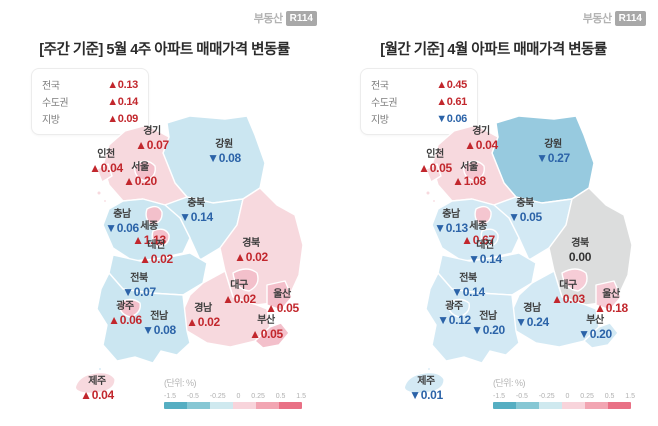 The height and width of the screenshot is (426, 658). I want to click on region-label-gyeongnam: 경남 ▲0.02, so click(203, 315).